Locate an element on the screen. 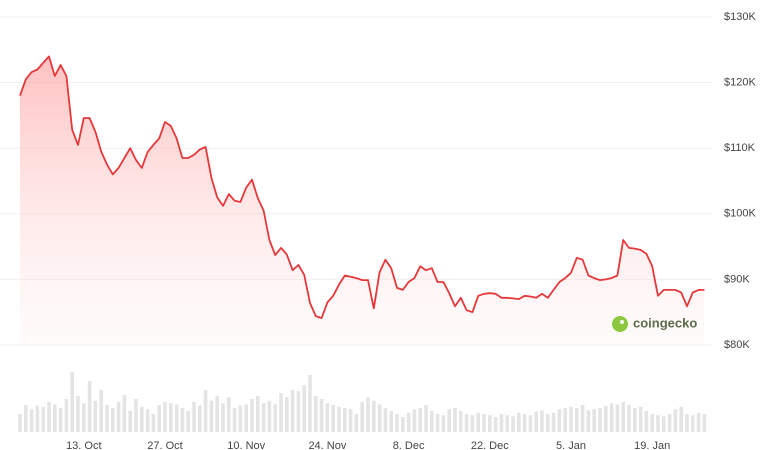 This screenshot has width=783, height=450. watermark: coingecko is located at coordinates (665, 322).